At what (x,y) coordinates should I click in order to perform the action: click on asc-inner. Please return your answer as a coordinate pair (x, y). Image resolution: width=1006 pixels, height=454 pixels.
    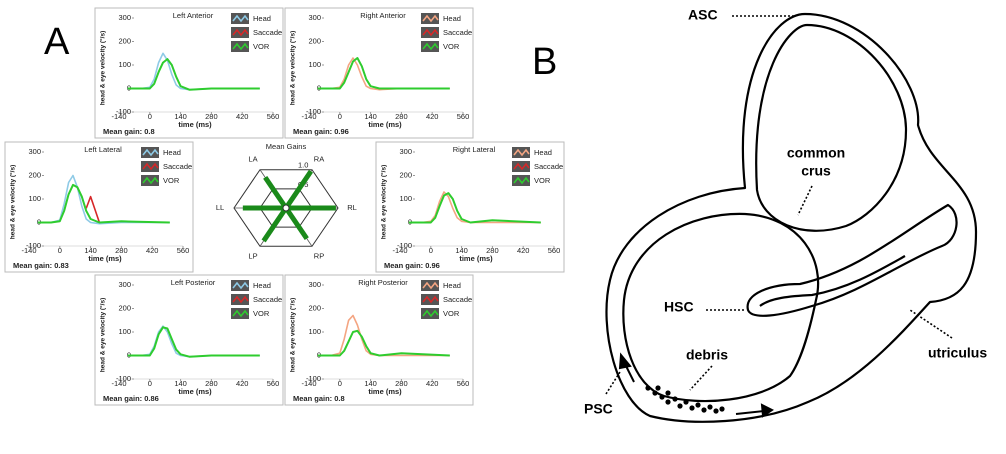
    Looking at the image, I should click on (831, 127).